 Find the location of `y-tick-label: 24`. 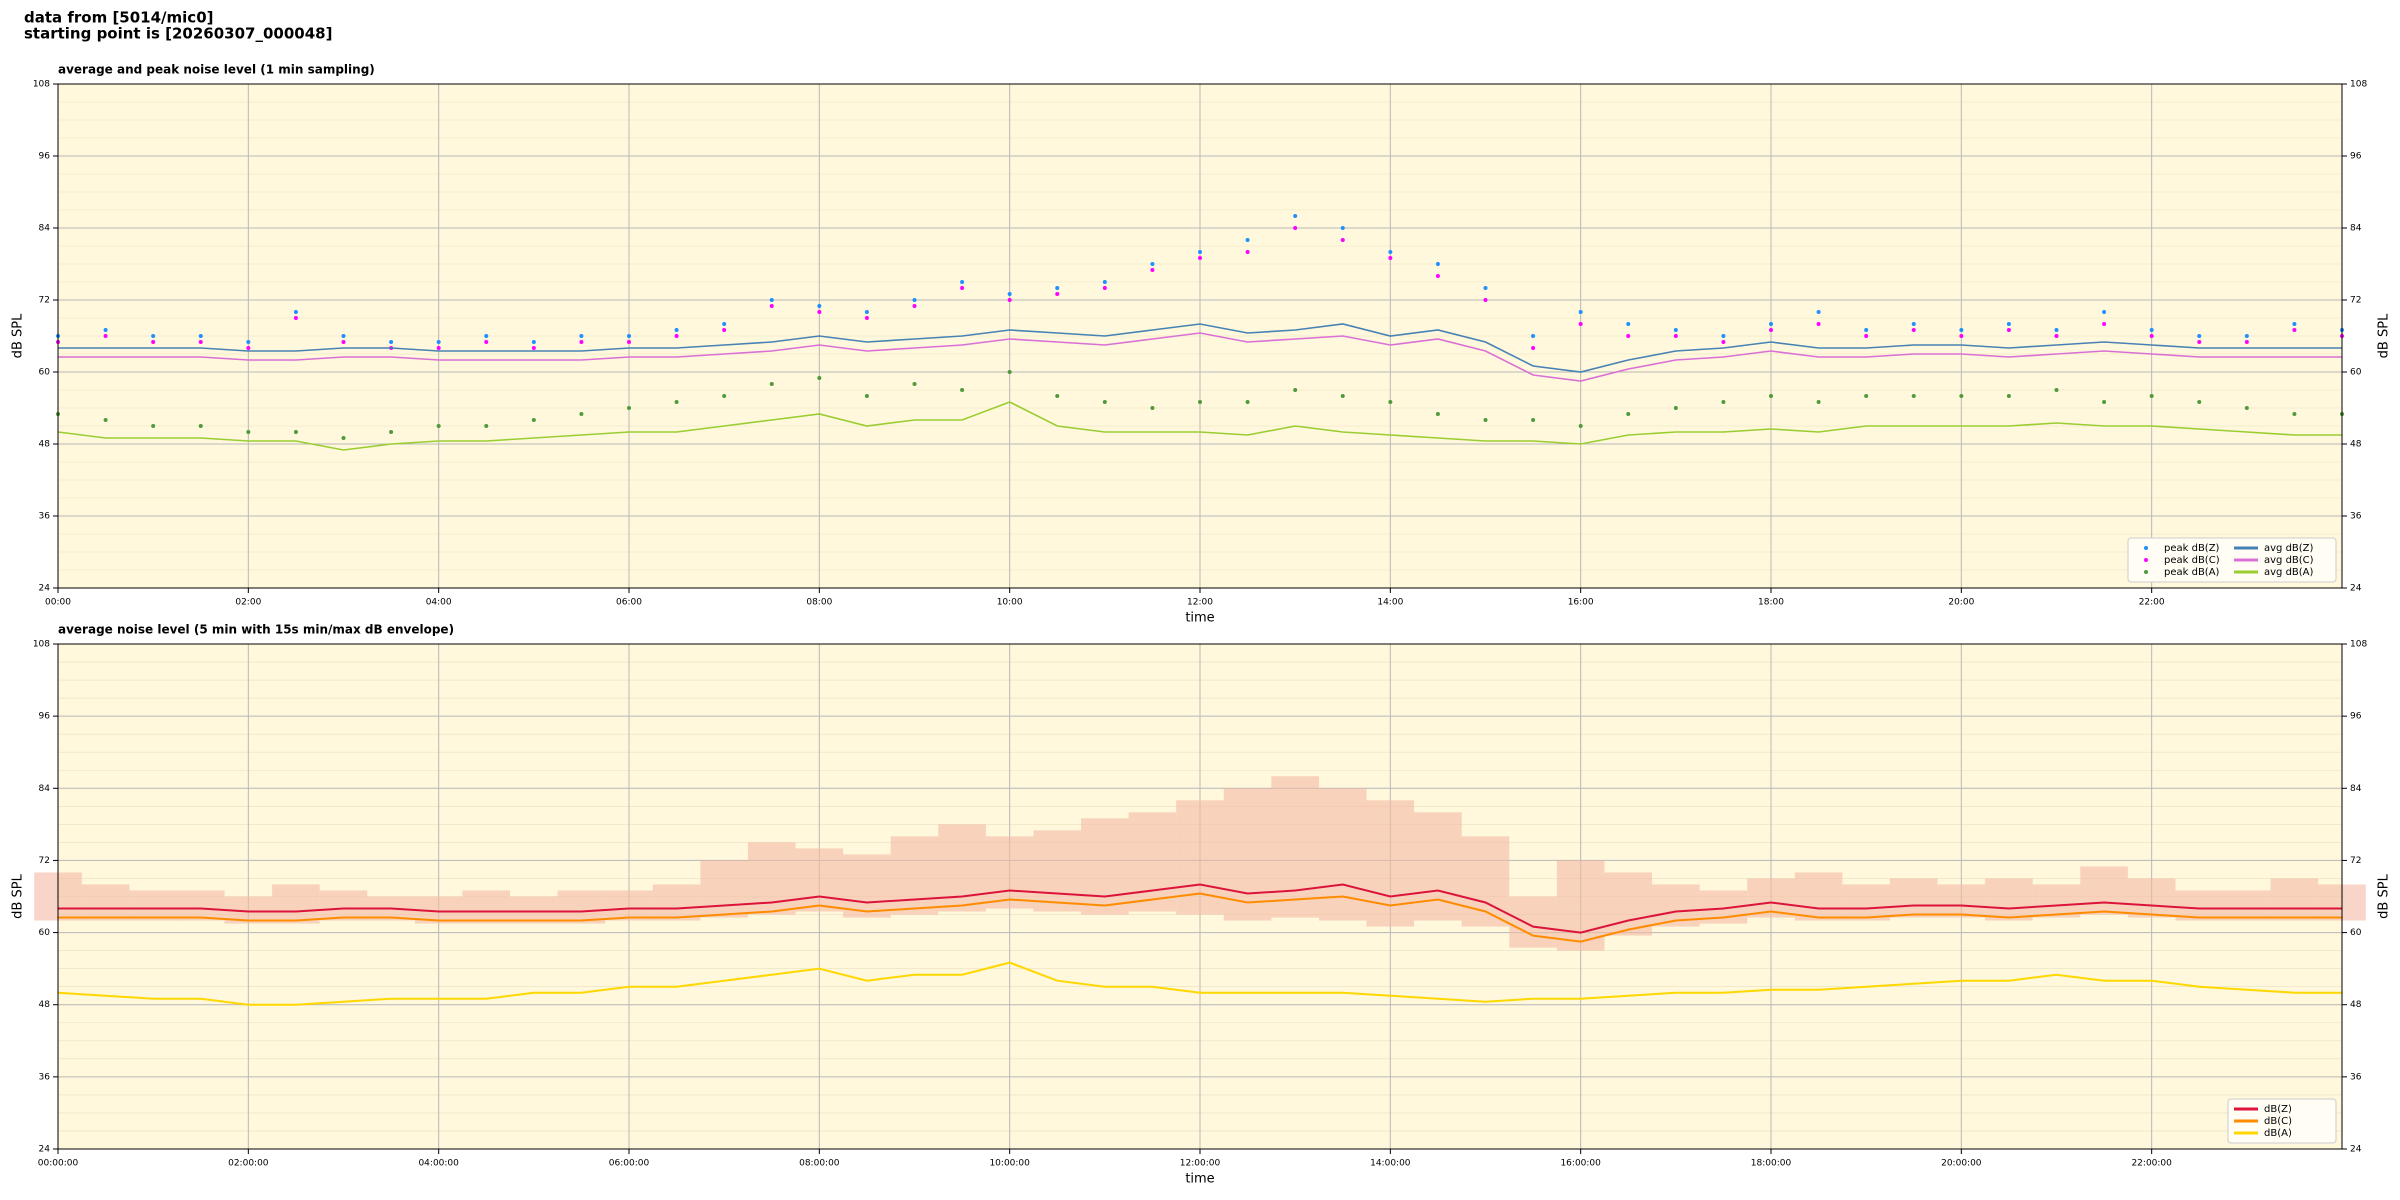

y-tick-label: 24 is located at coordinates (45, 1150).